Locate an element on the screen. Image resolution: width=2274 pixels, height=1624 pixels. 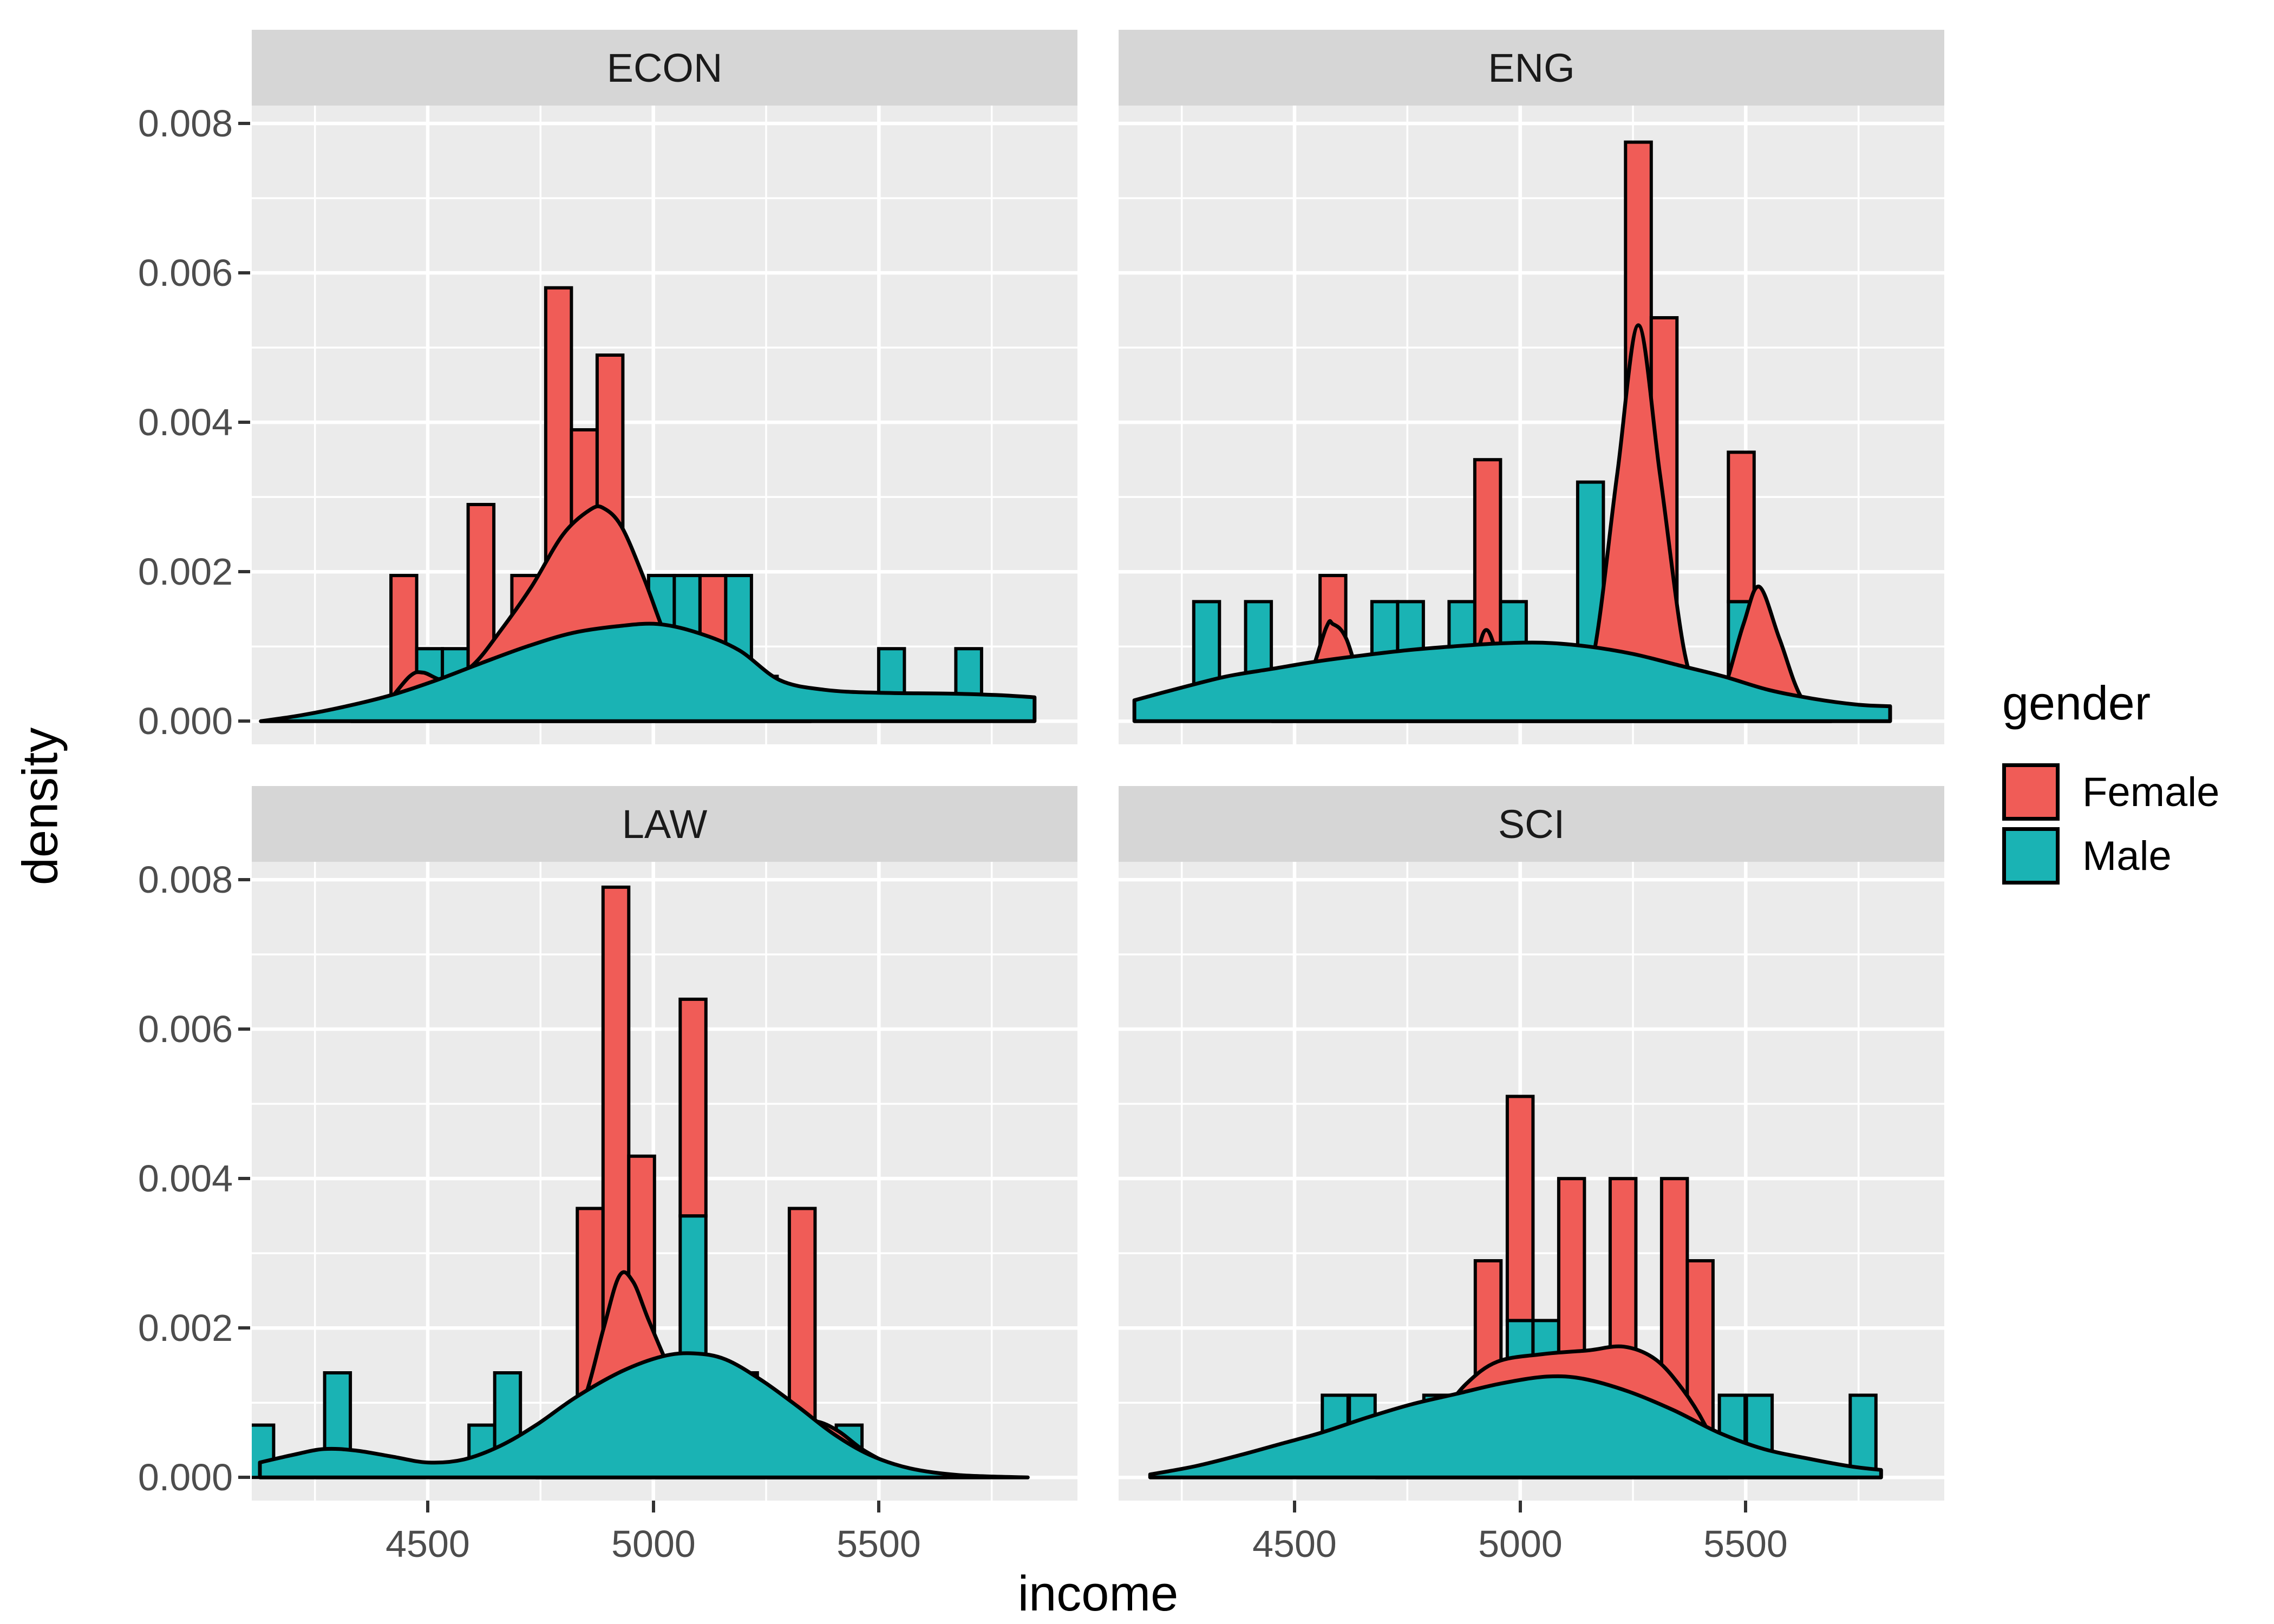
facet-strip-label: SCI is located at coordinates (1532, 824).